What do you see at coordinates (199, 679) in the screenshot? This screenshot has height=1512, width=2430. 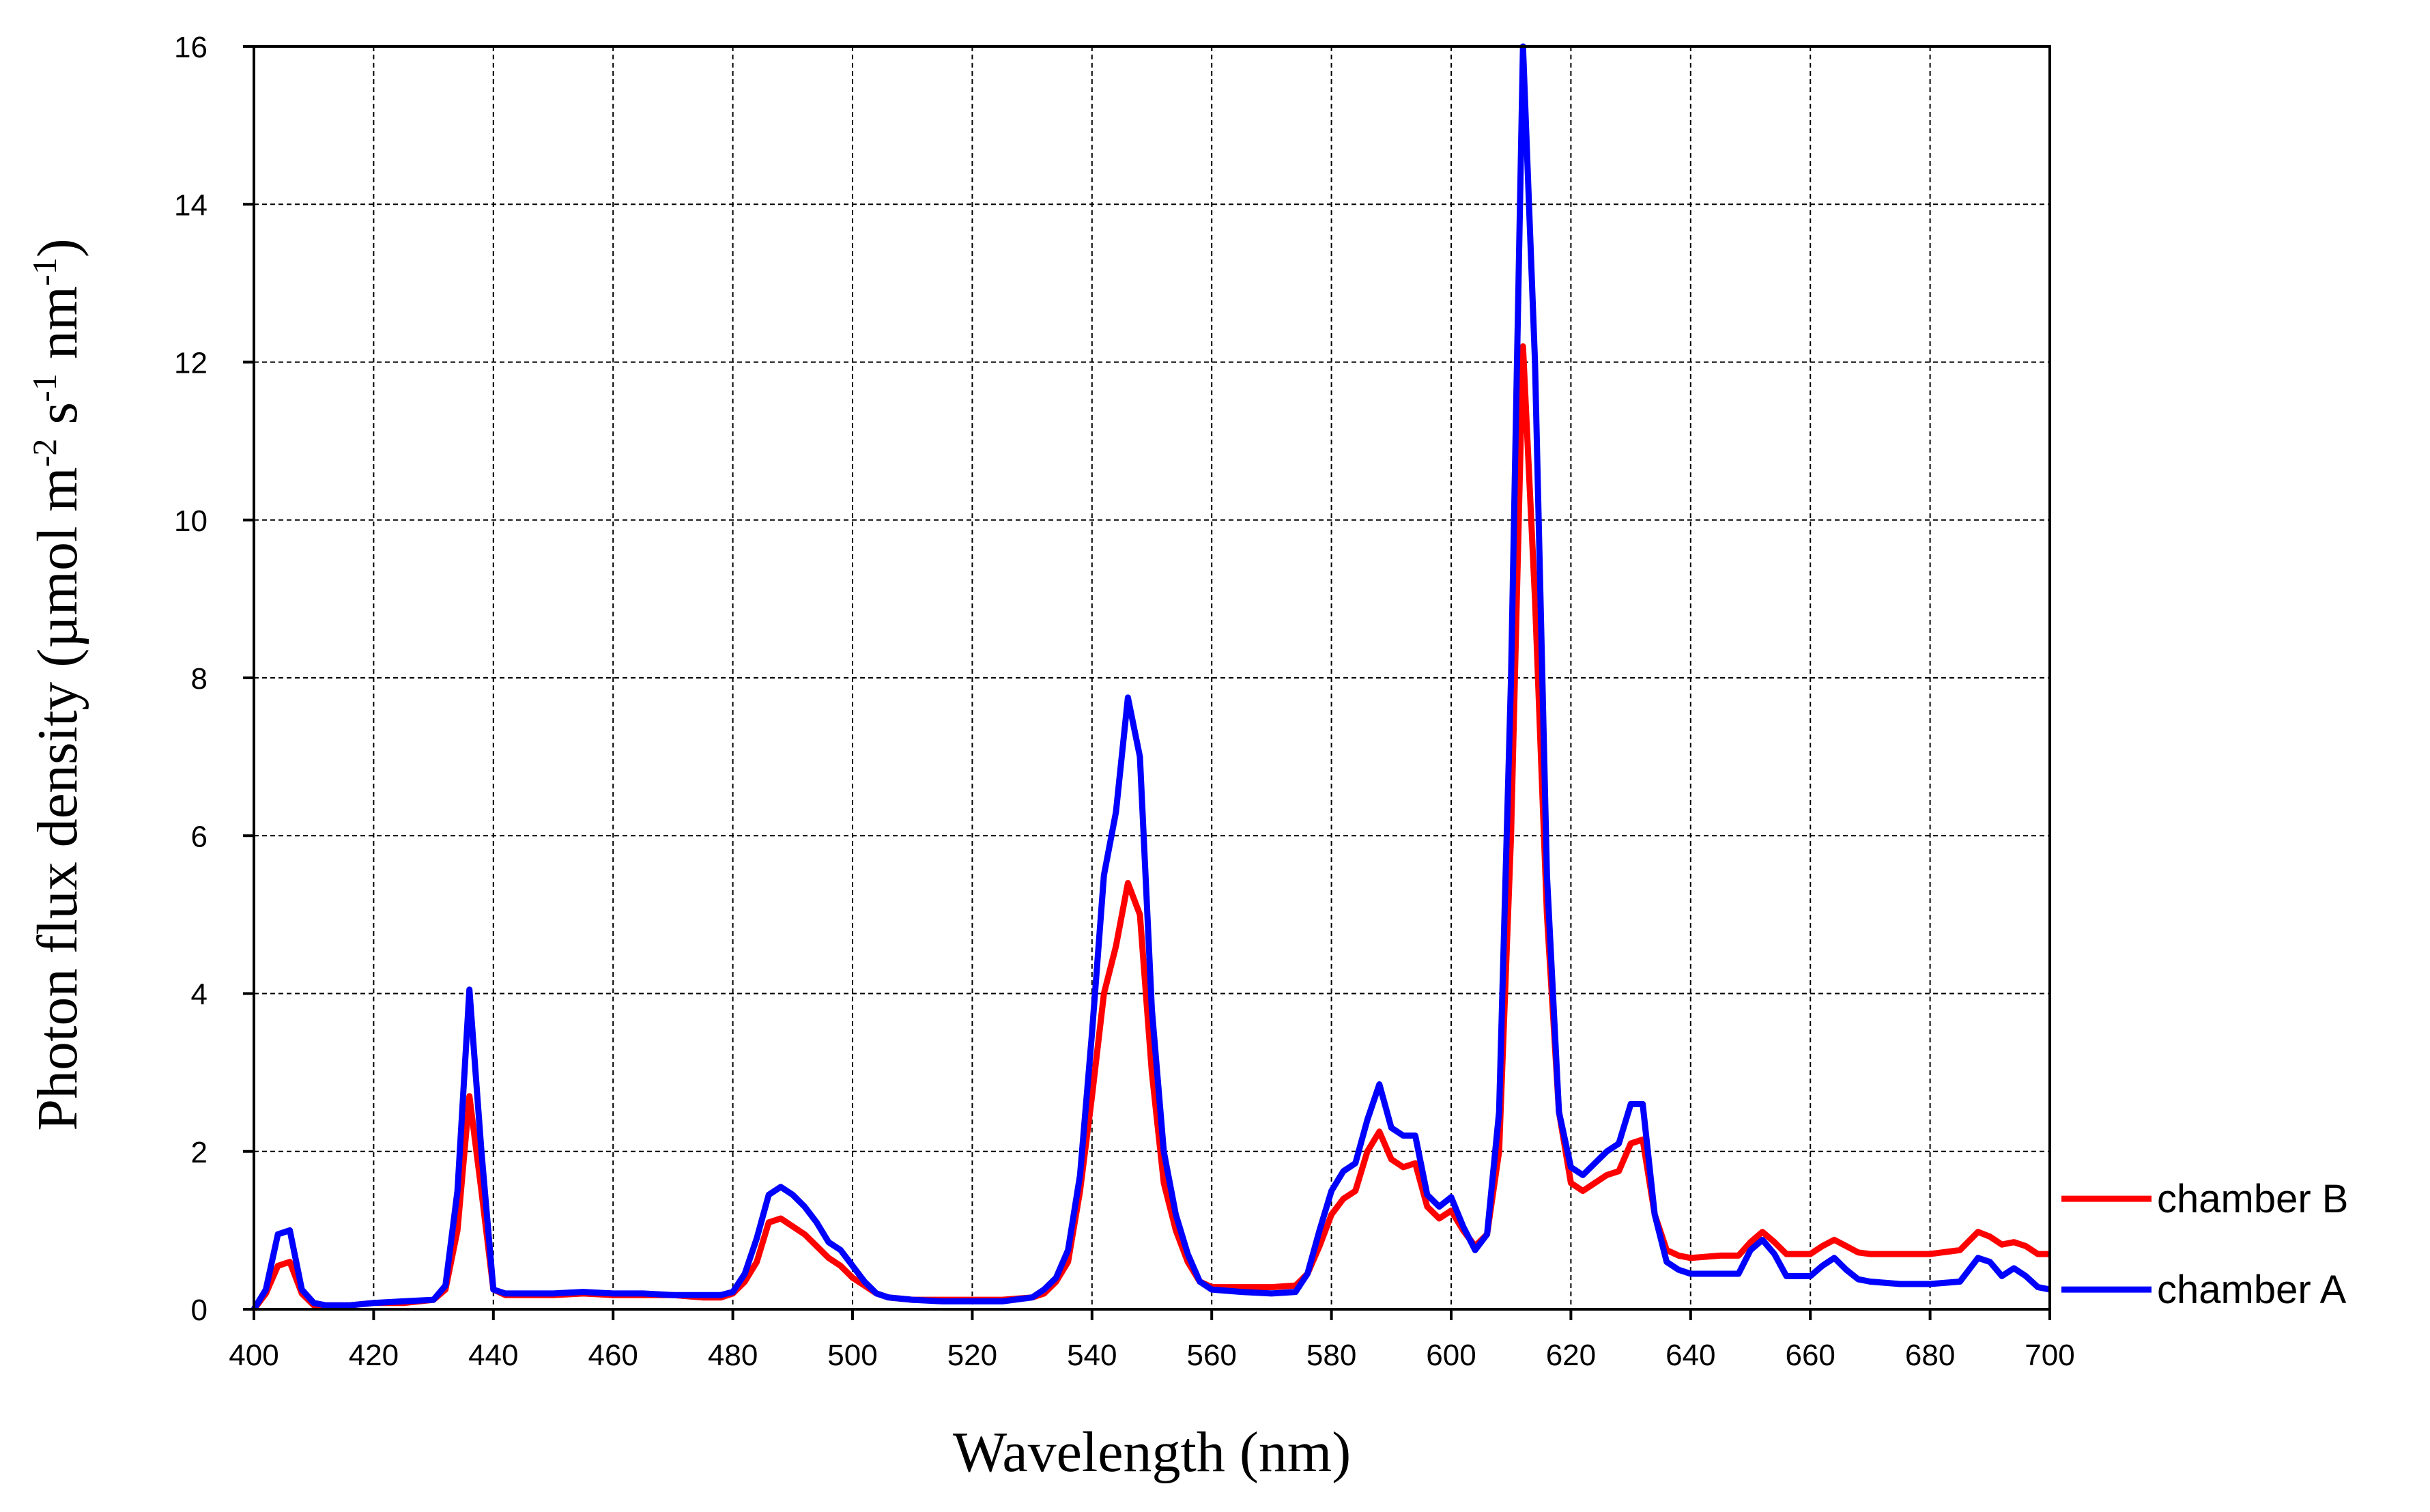 I see `y-tick-label: 8` at bounding box center [199, 679].